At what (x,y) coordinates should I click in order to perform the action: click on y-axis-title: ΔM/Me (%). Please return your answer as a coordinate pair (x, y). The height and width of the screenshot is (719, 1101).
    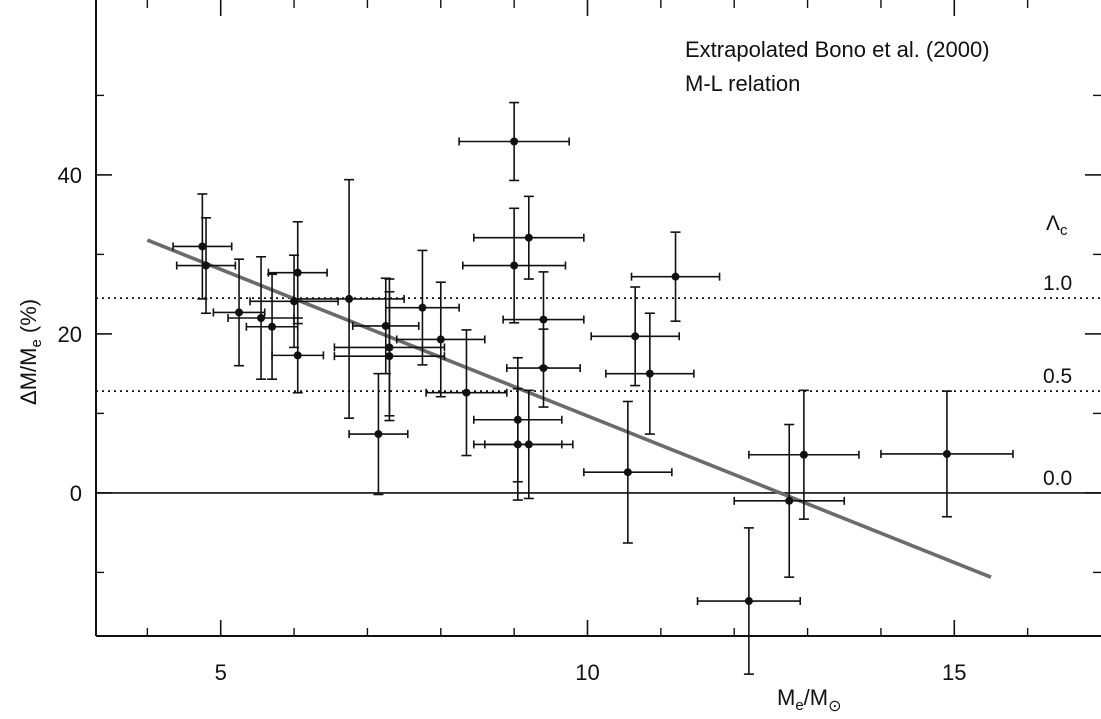
    Looking at the image, I should click on (30, 352).